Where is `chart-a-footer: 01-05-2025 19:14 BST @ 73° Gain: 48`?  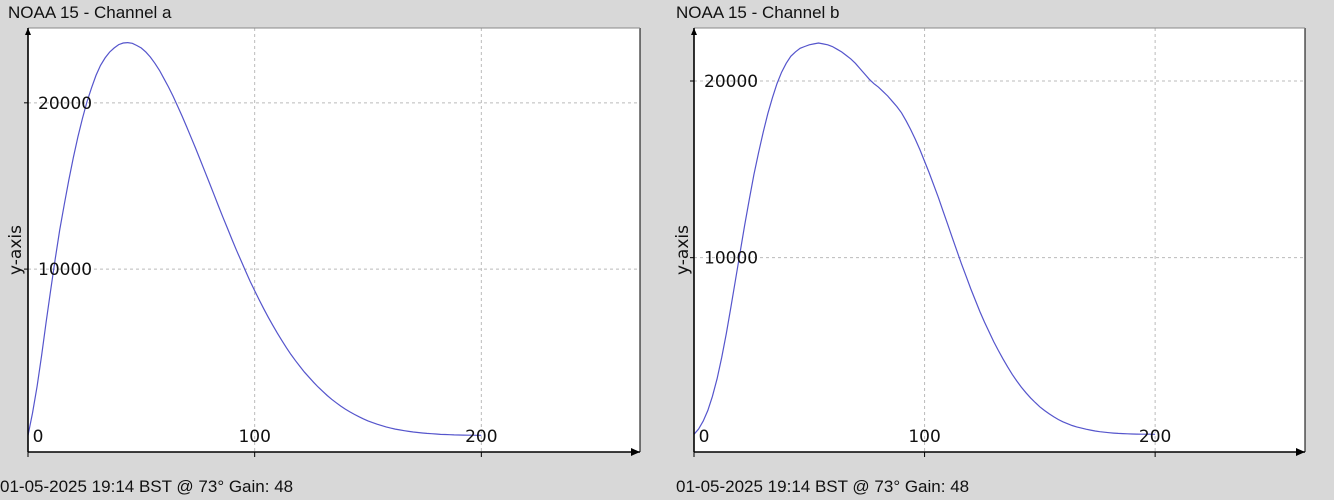
chart-a-footer: 01-05-2025 19:14 BST @ 73° Gain: 48 is located at coordinates (147, 486).